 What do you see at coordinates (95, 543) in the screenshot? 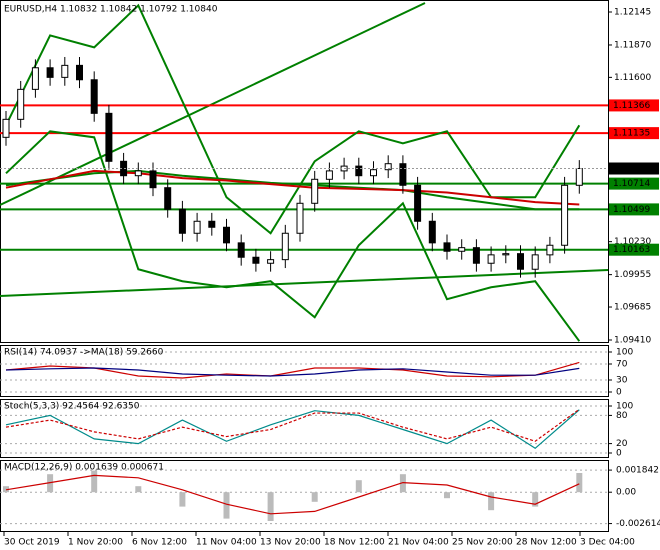
I see `x-tick-label: 1 Nov 20:00` at bounding box center [95, 543].